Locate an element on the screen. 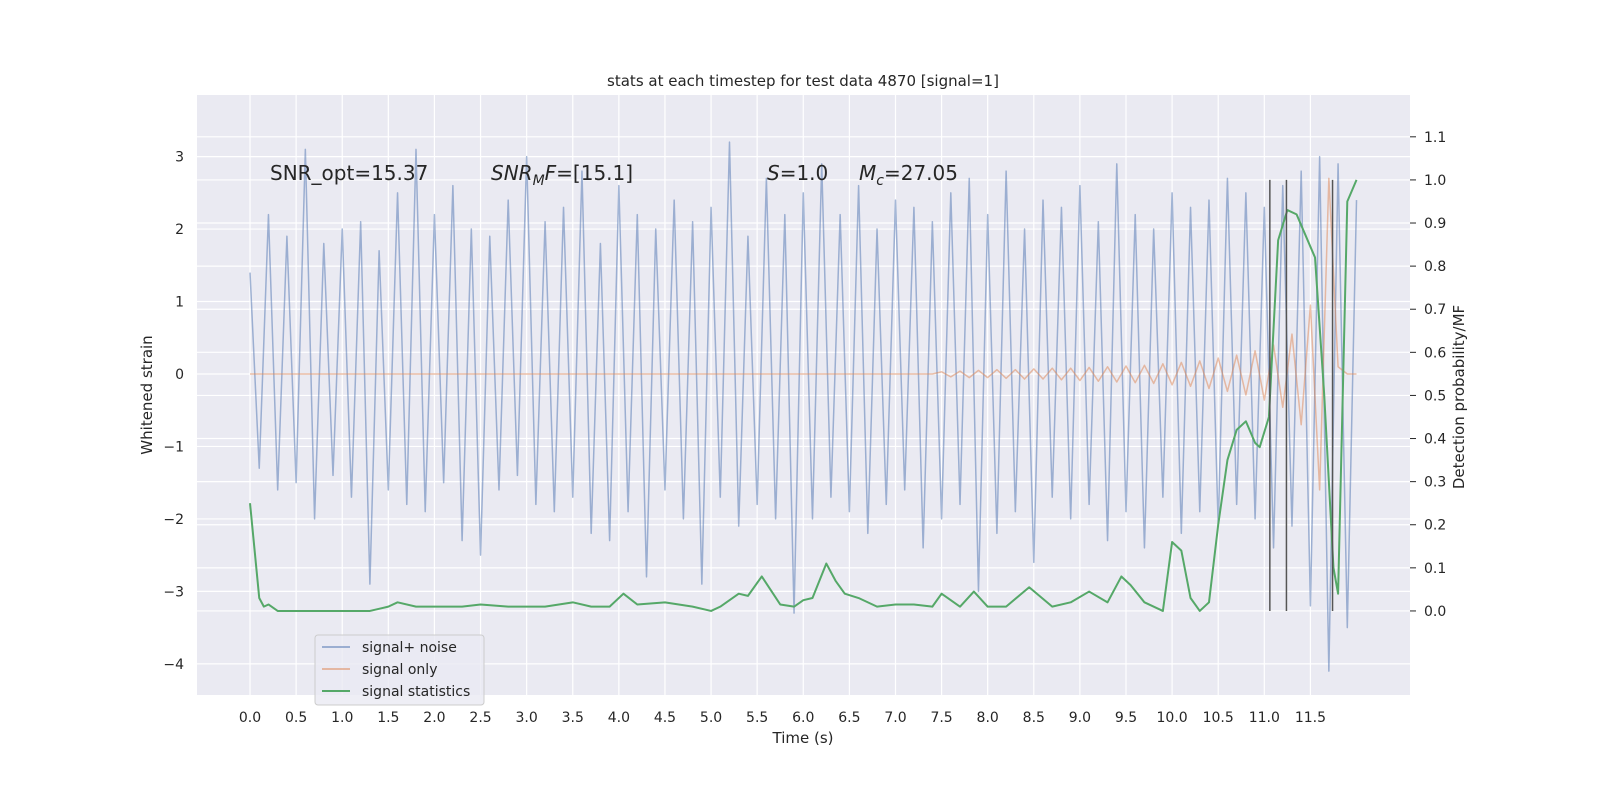 The height and width of the screenshot is (800, 1600). legend-box is located at coordinates (399, 670).